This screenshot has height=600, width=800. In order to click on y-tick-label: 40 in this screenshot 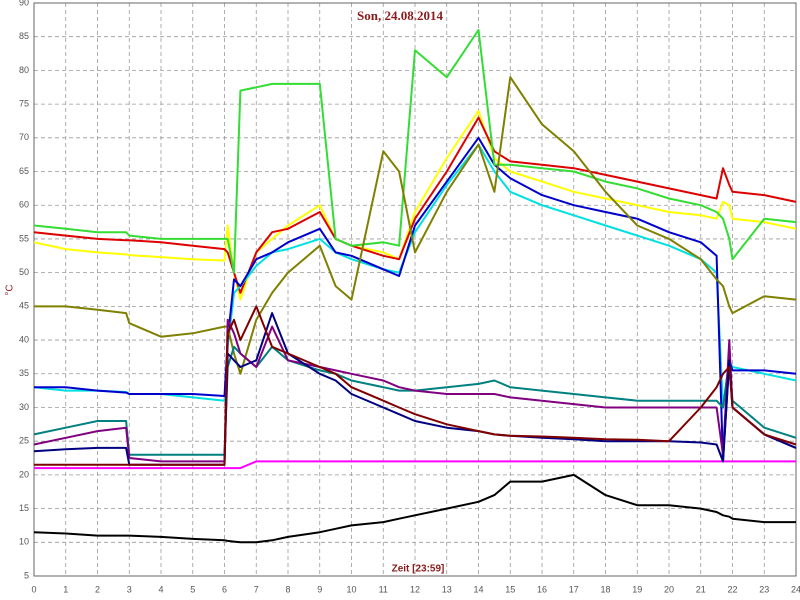, I will do `click(24, 339)`.